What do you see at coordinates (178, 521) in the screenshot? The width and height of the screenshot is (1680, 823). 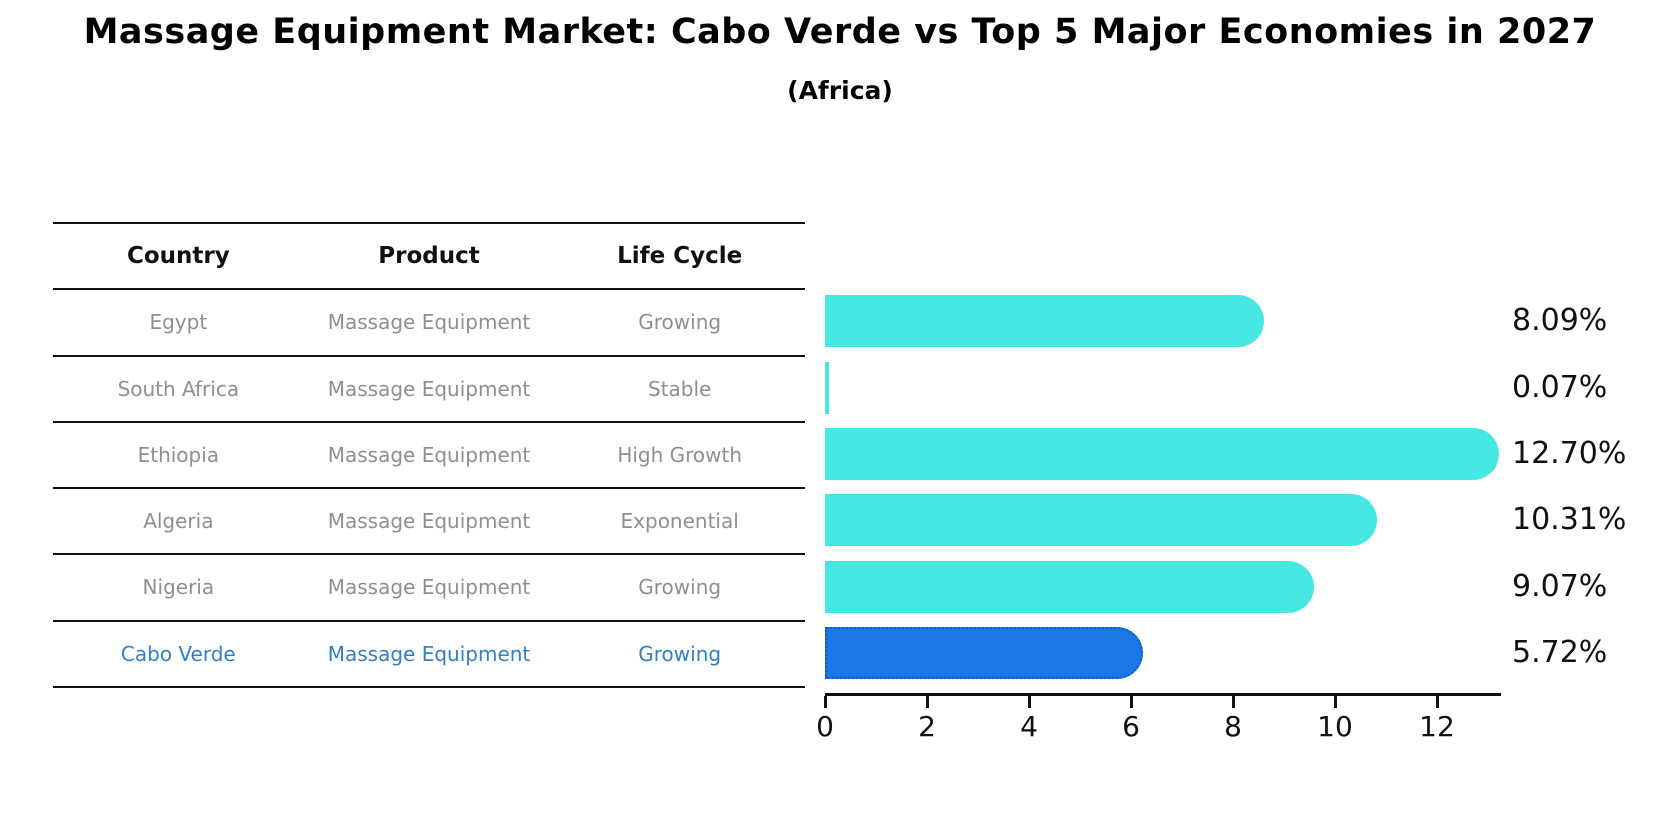 I see `table-cell-country: Algeria` at bounding box center [178, 521].